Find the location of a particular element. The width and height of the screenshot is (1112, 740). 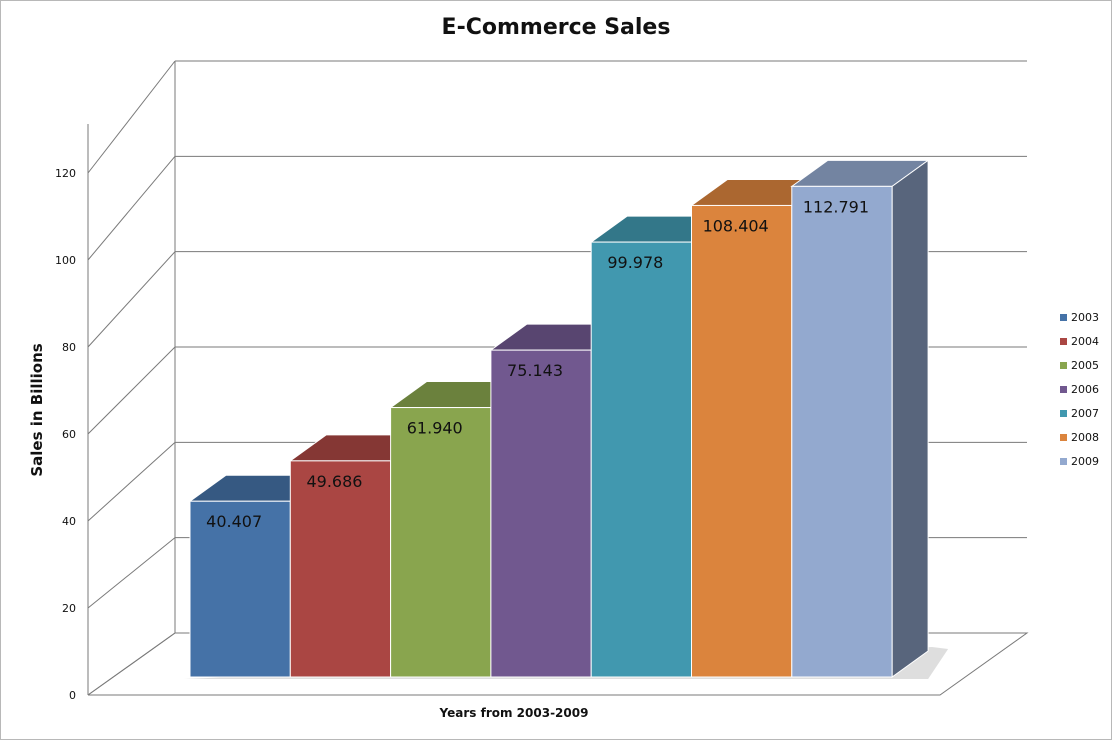

data-label-2009: 112.791 is located at coordinates (836, 206).